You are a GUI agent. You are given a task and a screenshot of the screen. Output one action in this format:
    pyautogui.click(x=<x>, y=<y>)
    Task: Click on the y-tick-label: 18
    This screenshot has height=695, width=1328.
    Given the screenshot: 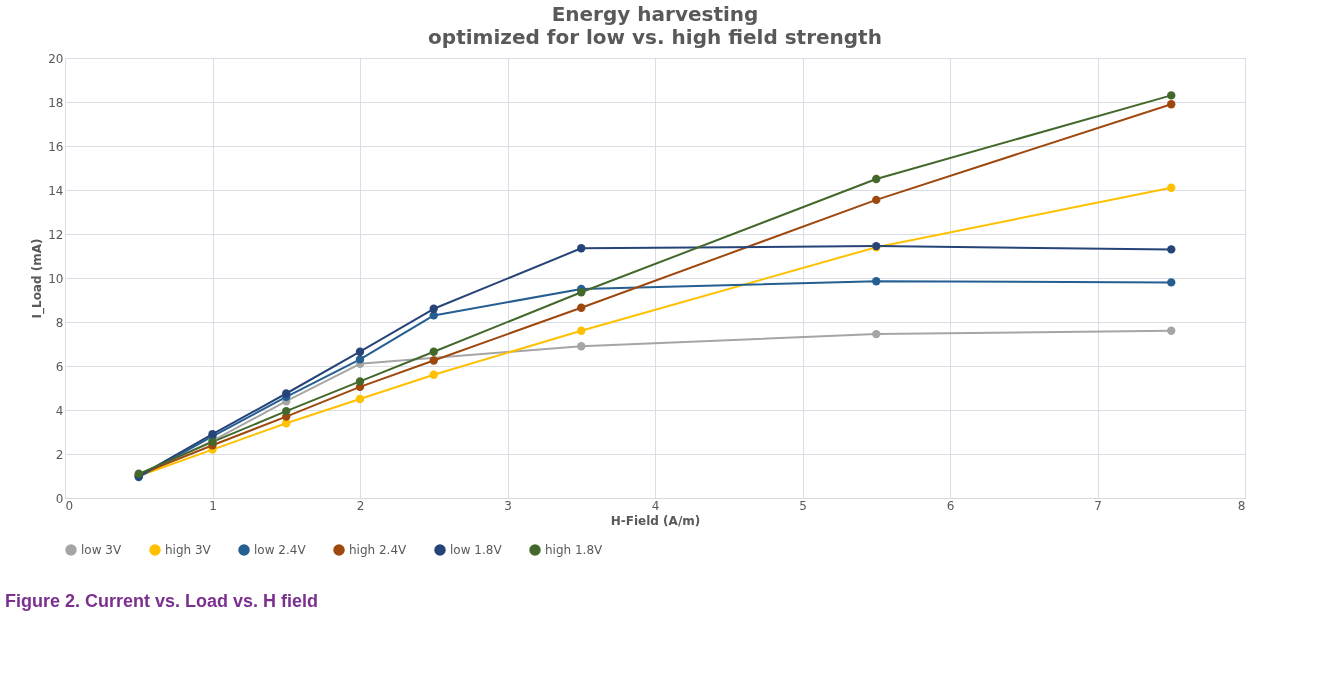 What is the action you would take?
    pyautogui.click(x=56, y=102)
    